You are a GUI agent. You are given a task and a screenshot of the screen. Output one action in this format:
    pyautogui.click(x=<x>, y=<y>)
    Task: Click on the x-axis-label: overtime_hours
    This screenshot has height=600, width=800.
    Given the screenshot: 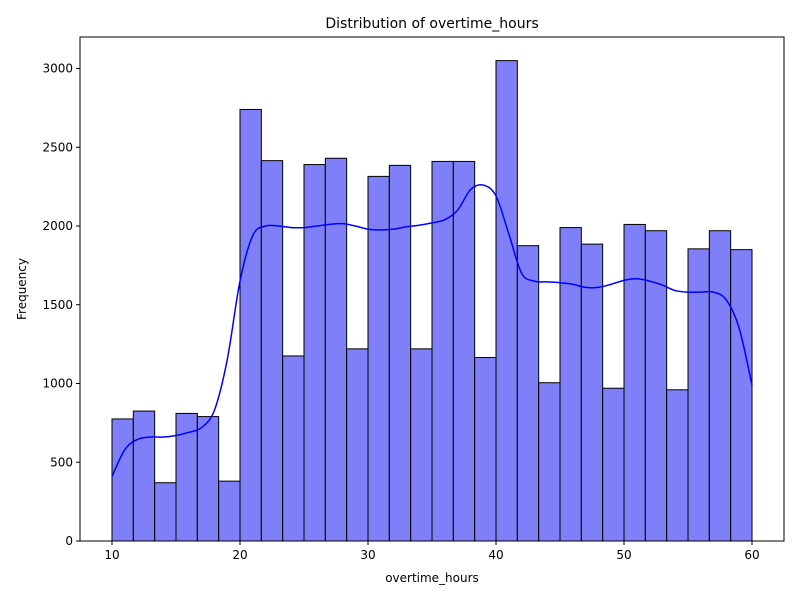 What is the action you would take?
    pyautogui.click(x=432, y=578)
    